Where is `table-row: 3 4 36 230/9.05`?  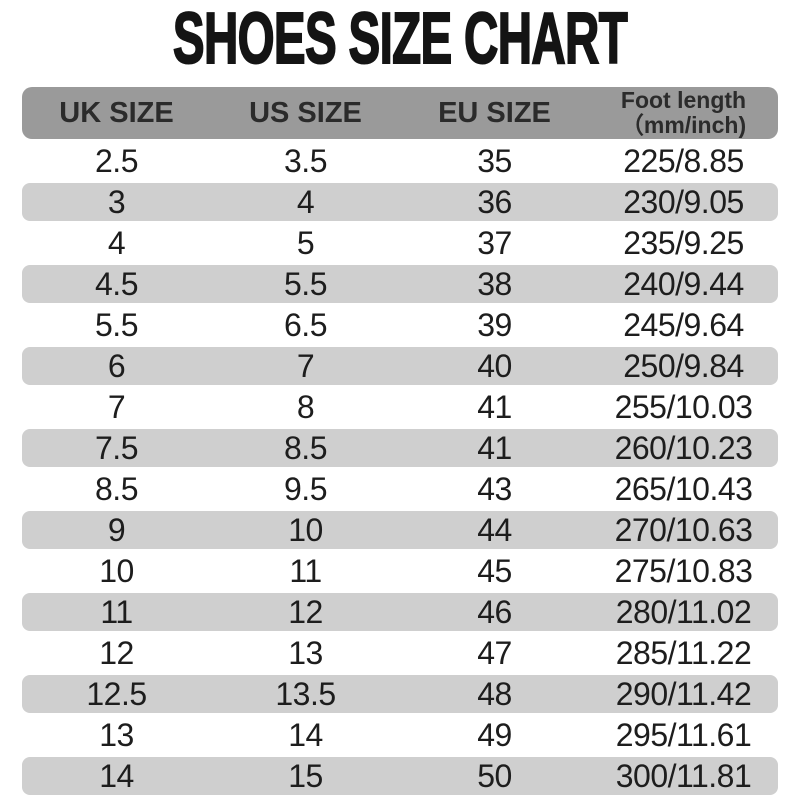
table-row: 3 4 36 230/9.05 is located at coordinates (400, 202).